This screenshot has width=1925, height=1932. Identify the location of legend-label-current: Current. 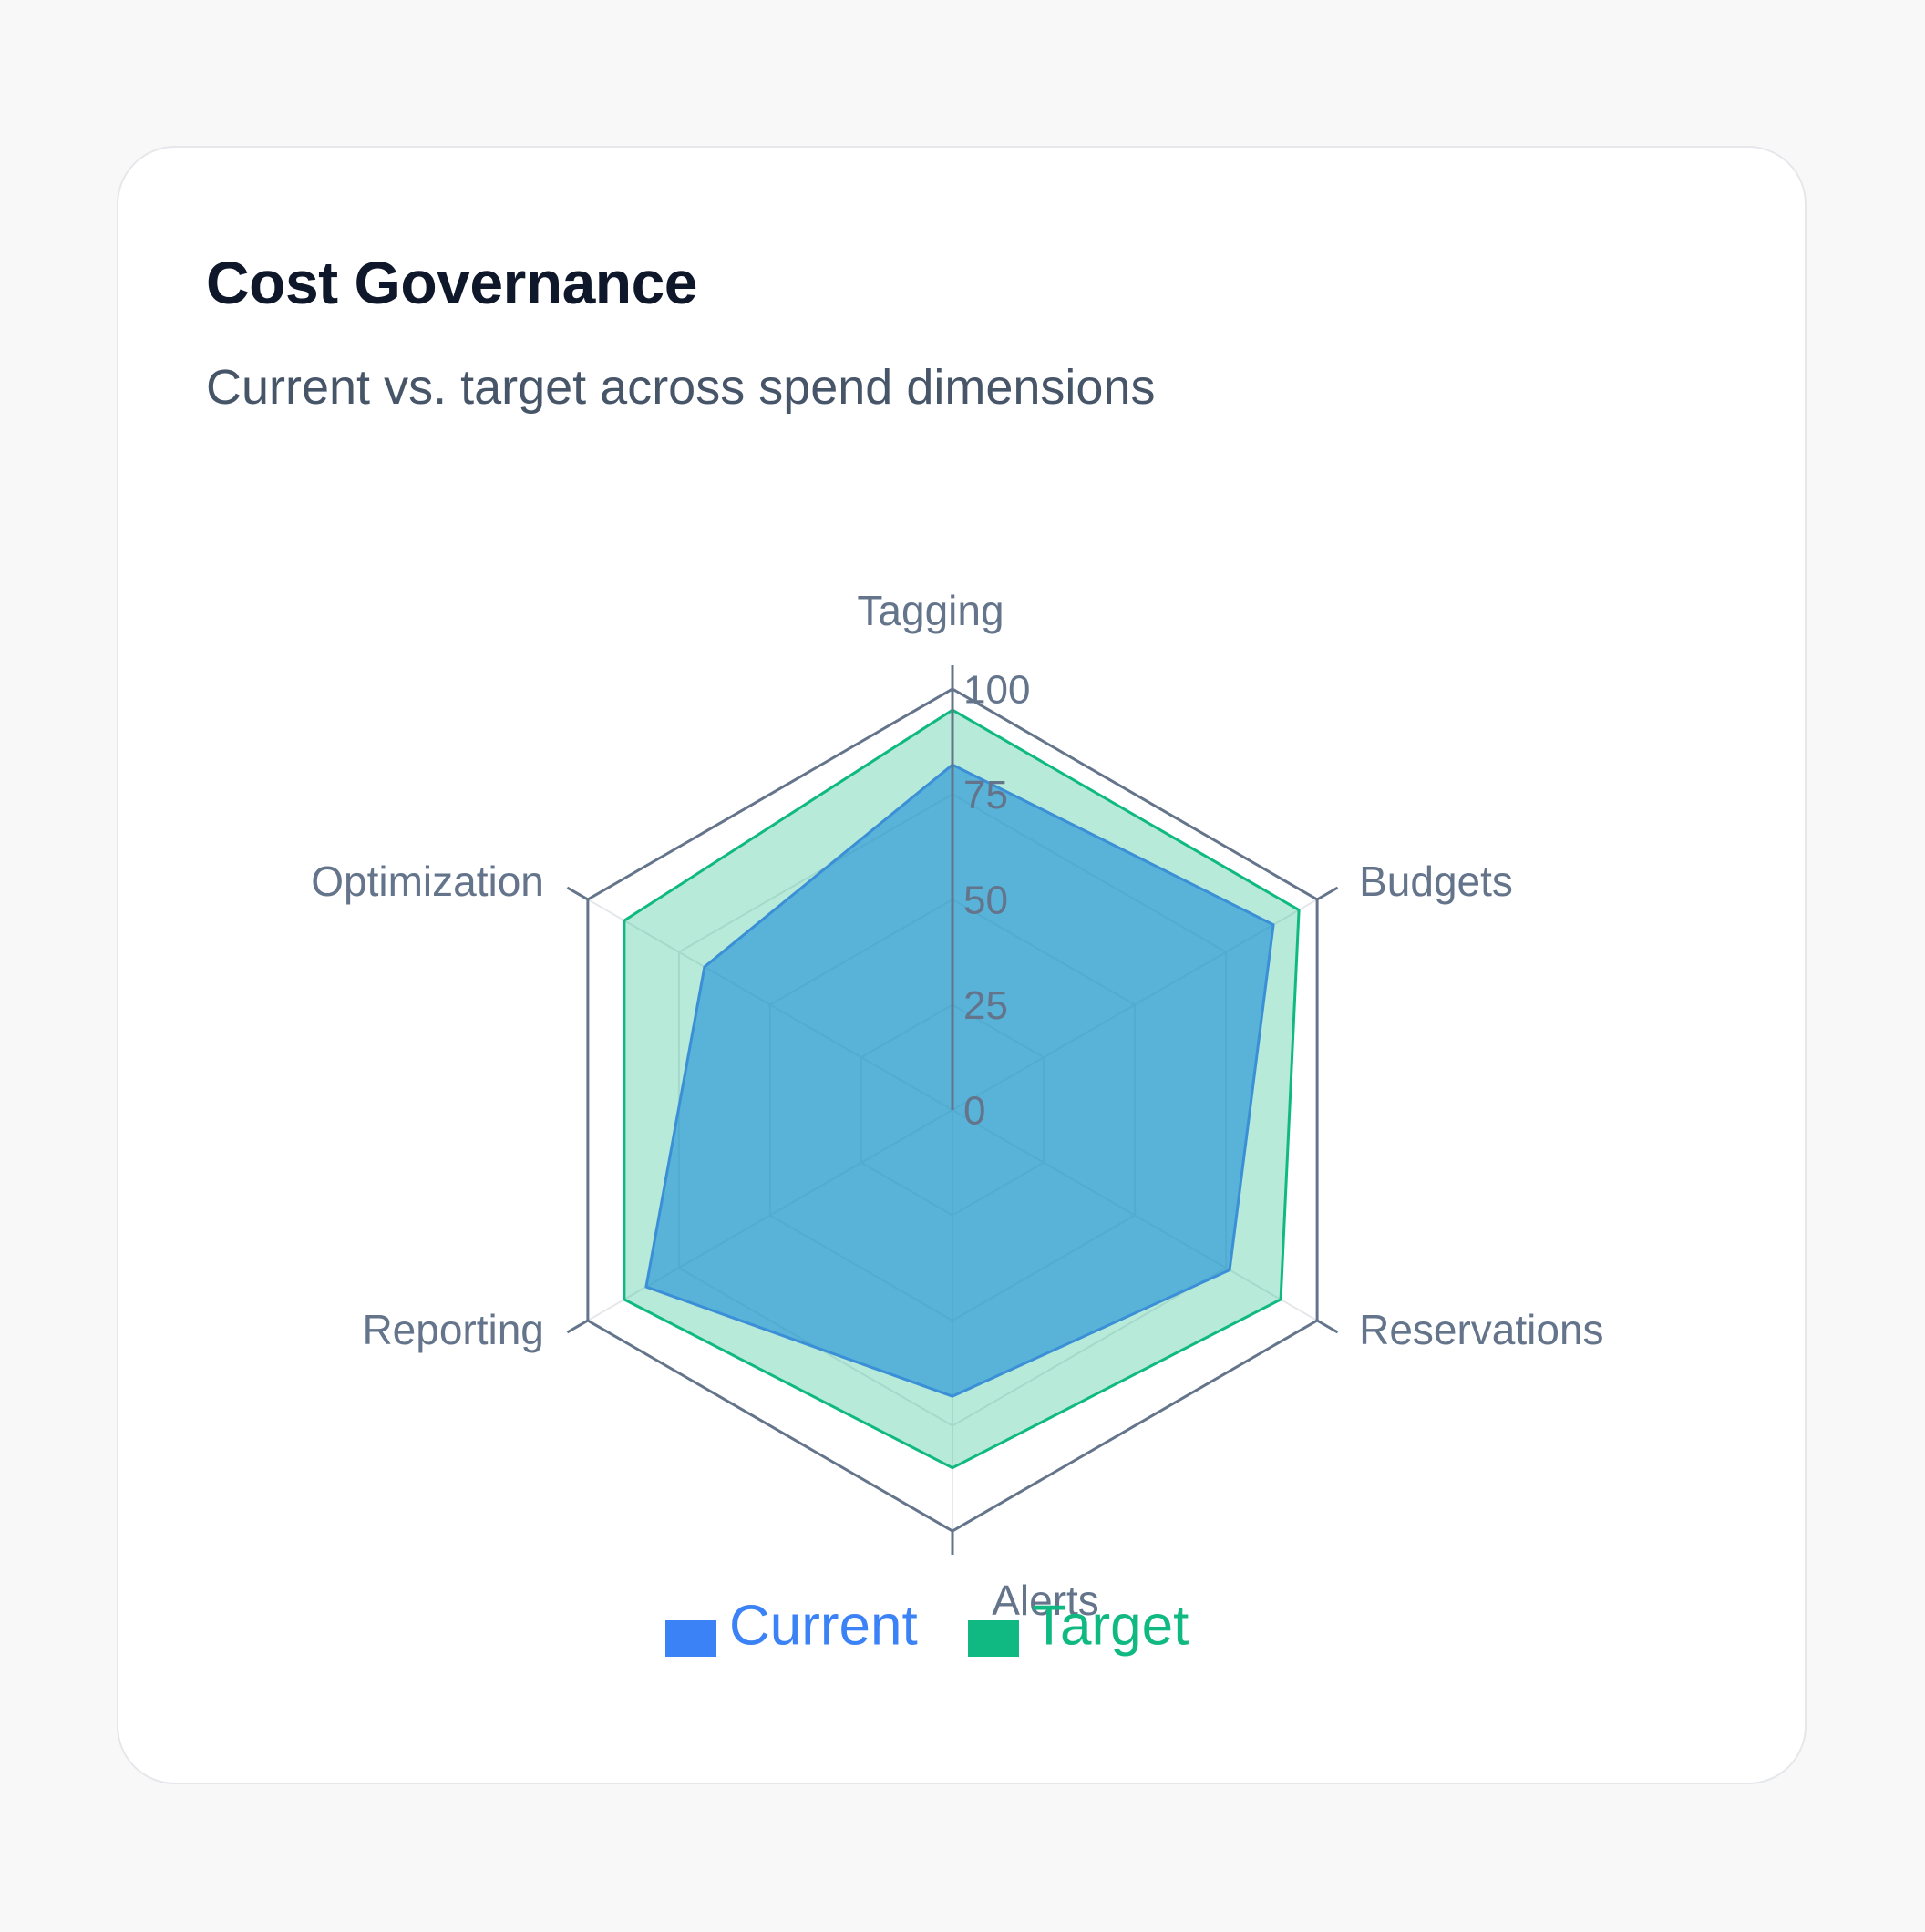
(823, 1625).